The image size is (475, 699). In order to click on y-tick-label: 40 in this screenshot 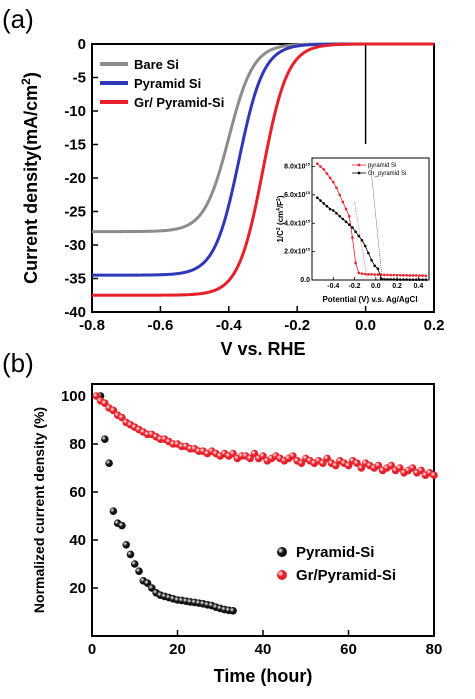, I will do `click(77, 540)`.